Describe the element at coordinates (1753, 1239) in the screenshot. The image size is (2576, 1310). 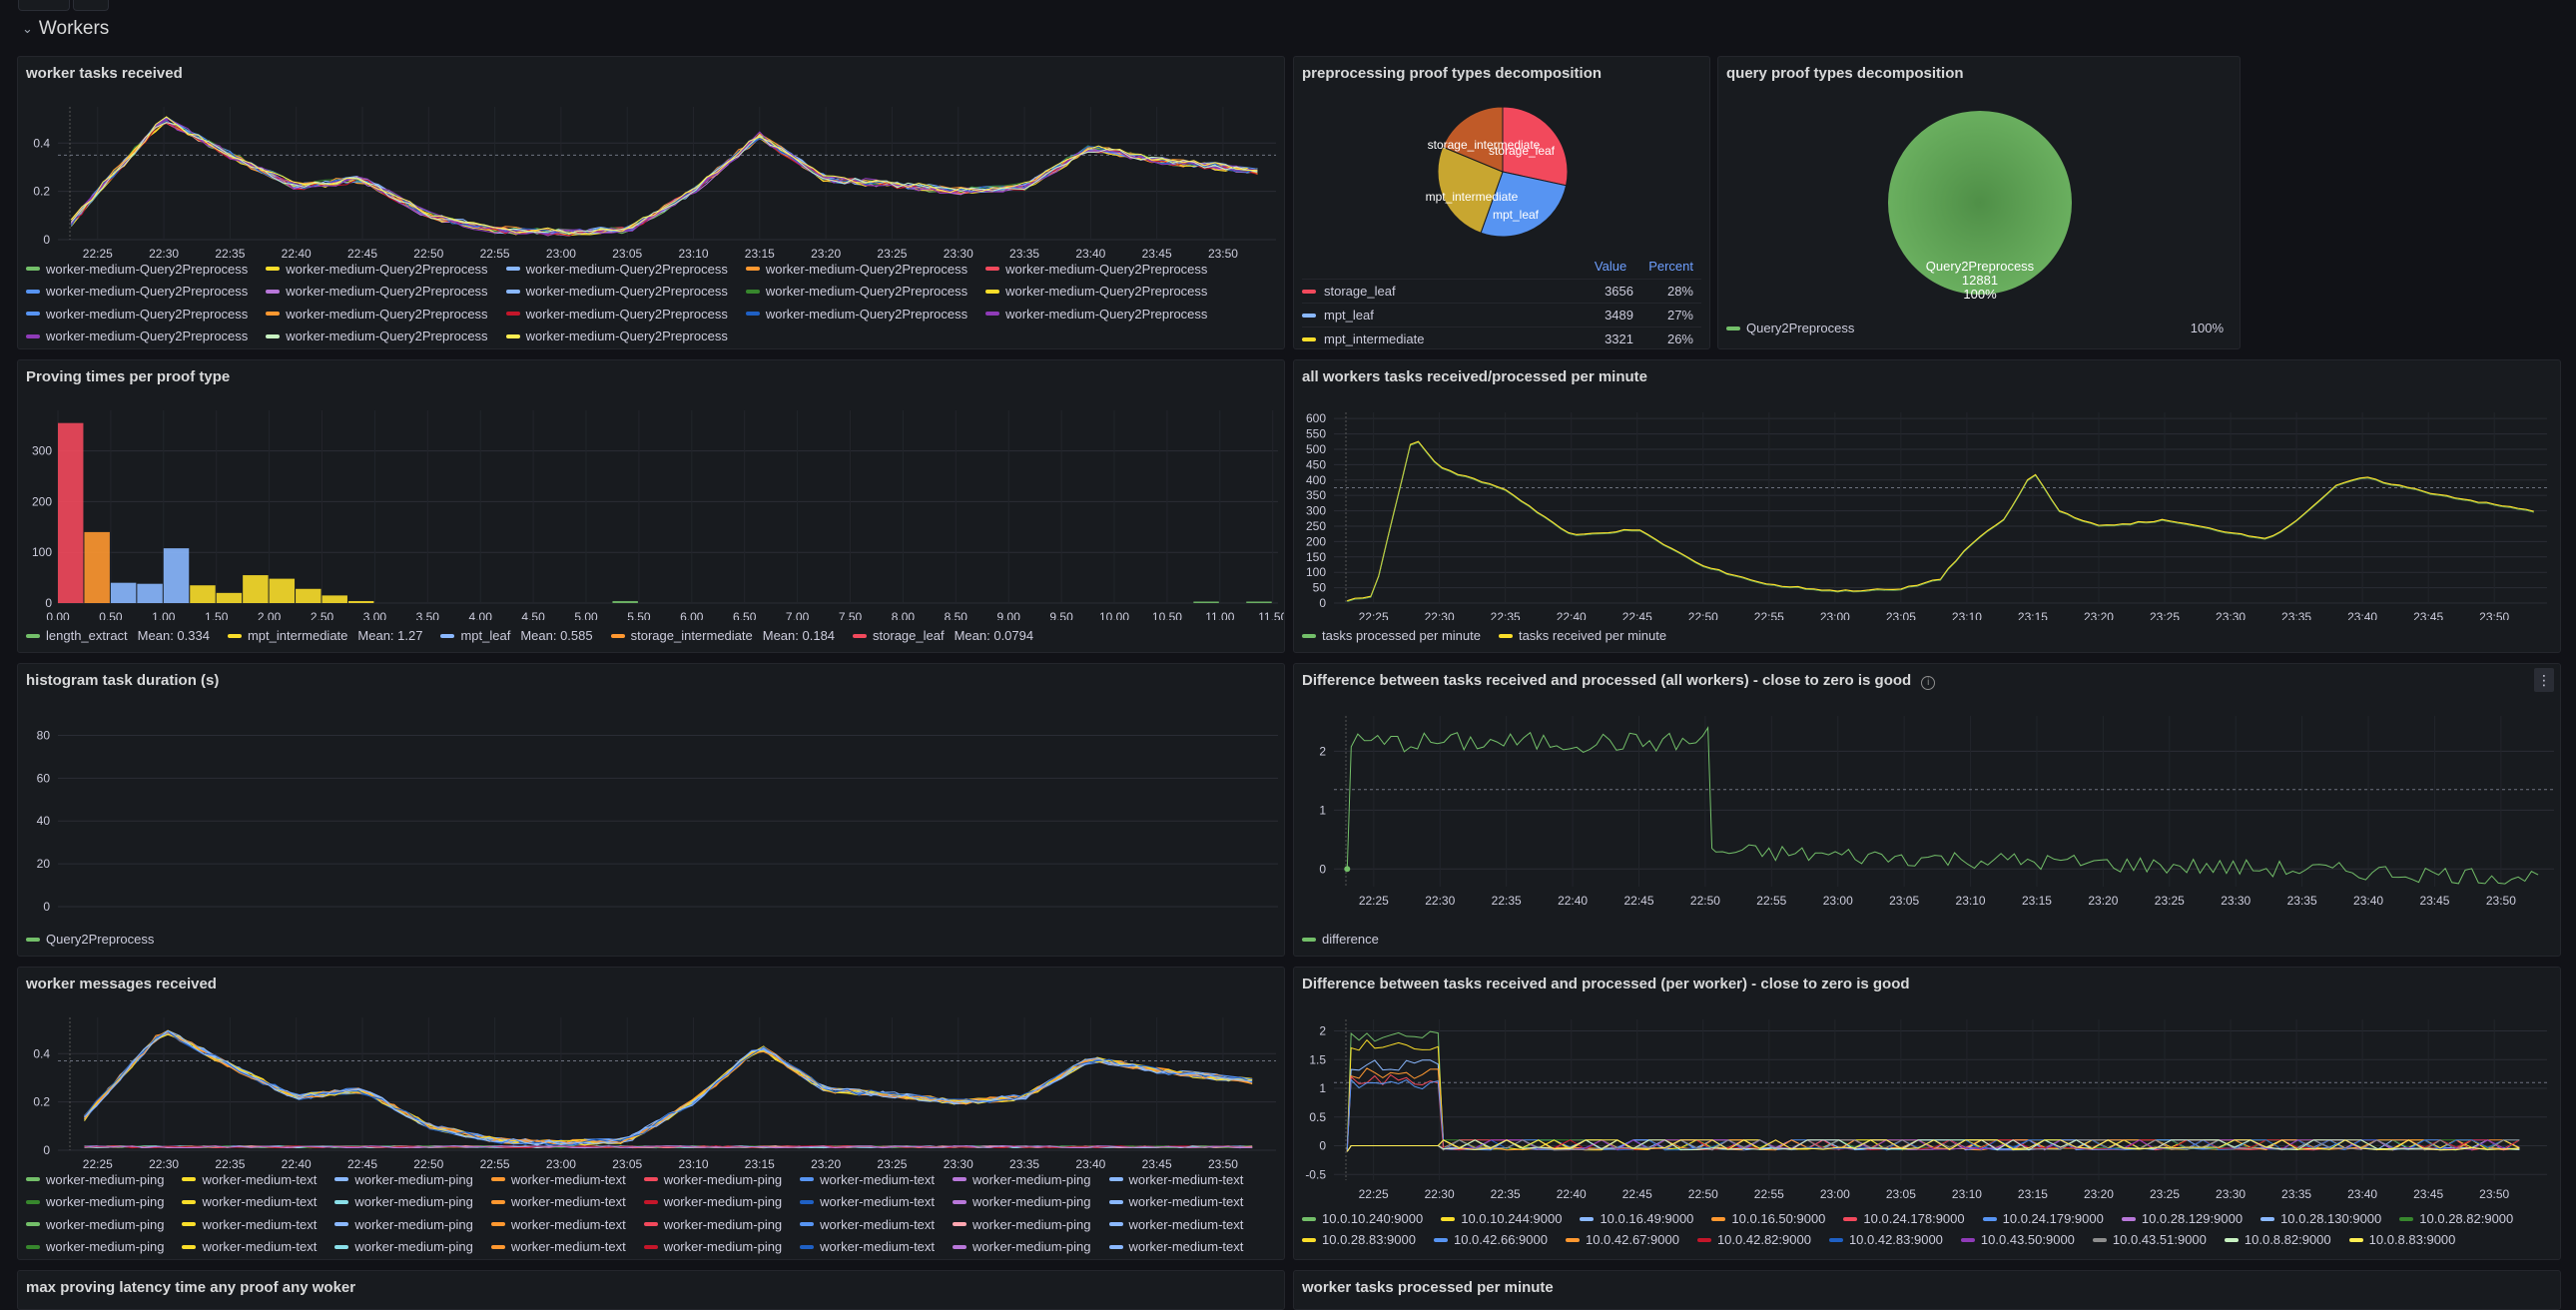
I see `legend-item: 10.0.42.82:9000` at that location.